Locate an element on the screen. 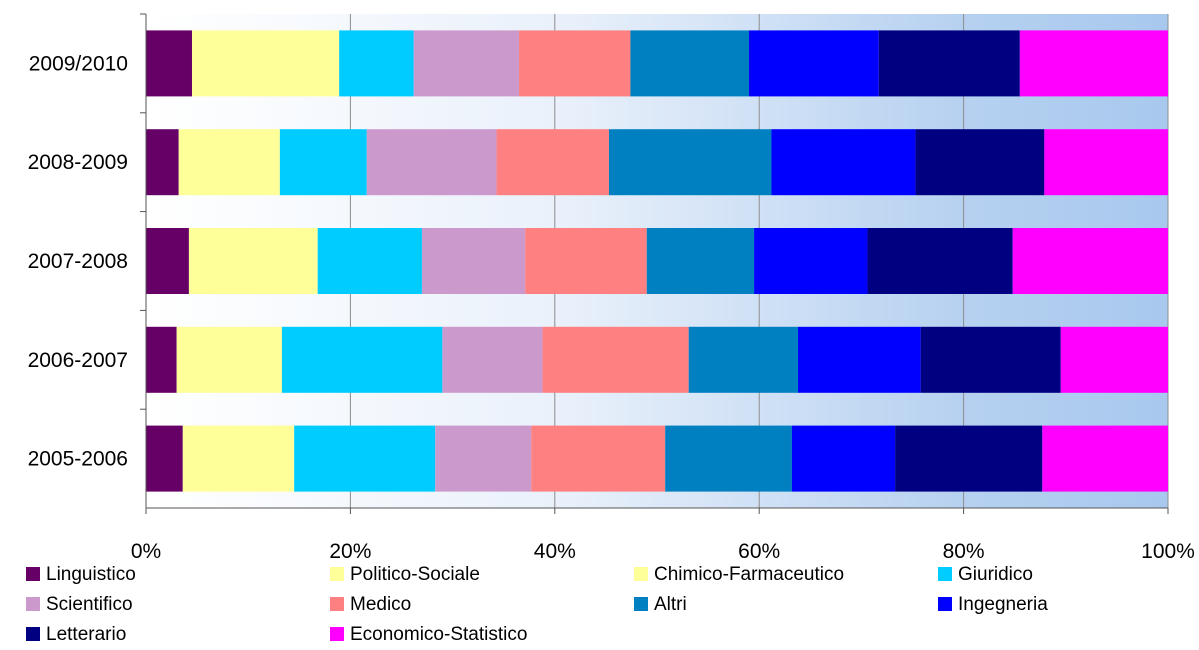 The width and height of the screenshot is (1199, 650). legend-label: Ingegneria is located at coordinates (1003, 604).